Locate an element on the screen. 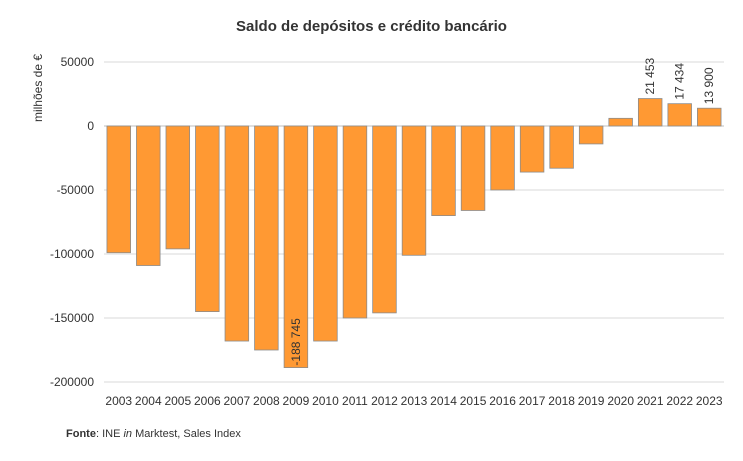  x-tick-label: 2013 is located at coordinates (414, 401).